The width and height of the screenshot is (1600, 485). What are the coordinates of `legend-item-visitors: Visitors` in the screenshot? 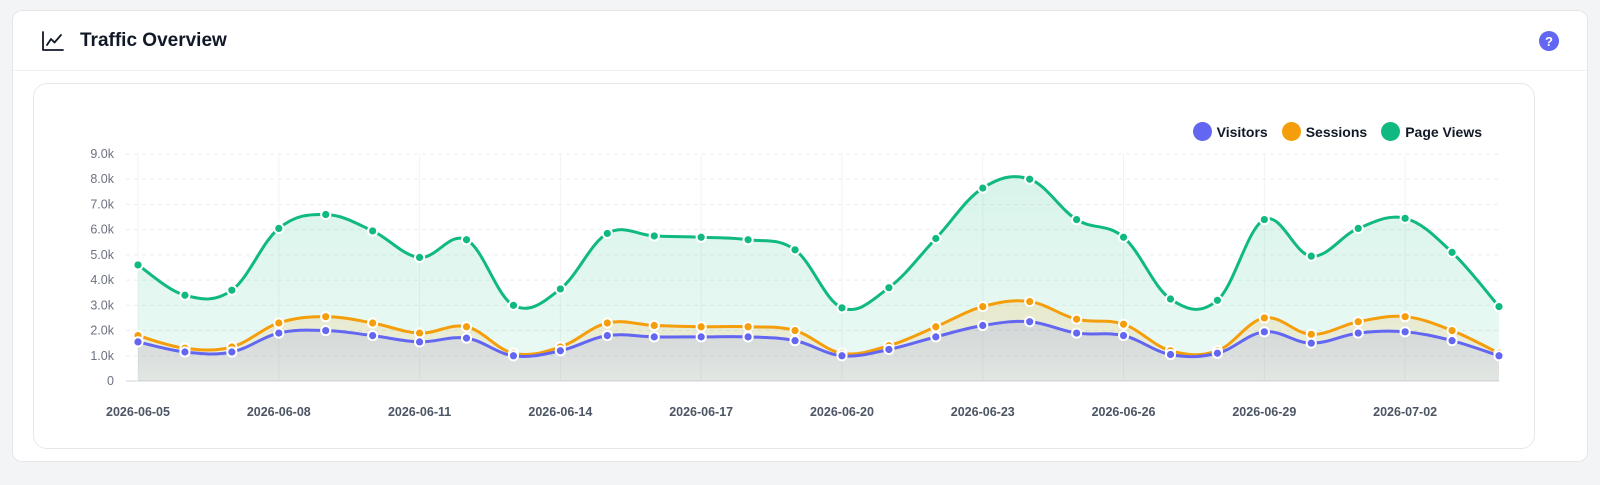 It's located at (1230, 131).